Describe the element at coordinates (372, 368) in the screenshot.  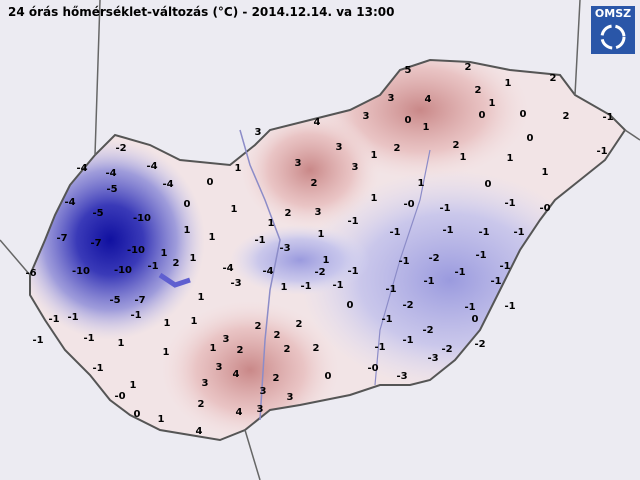
I see `station-value: -0` at that location.